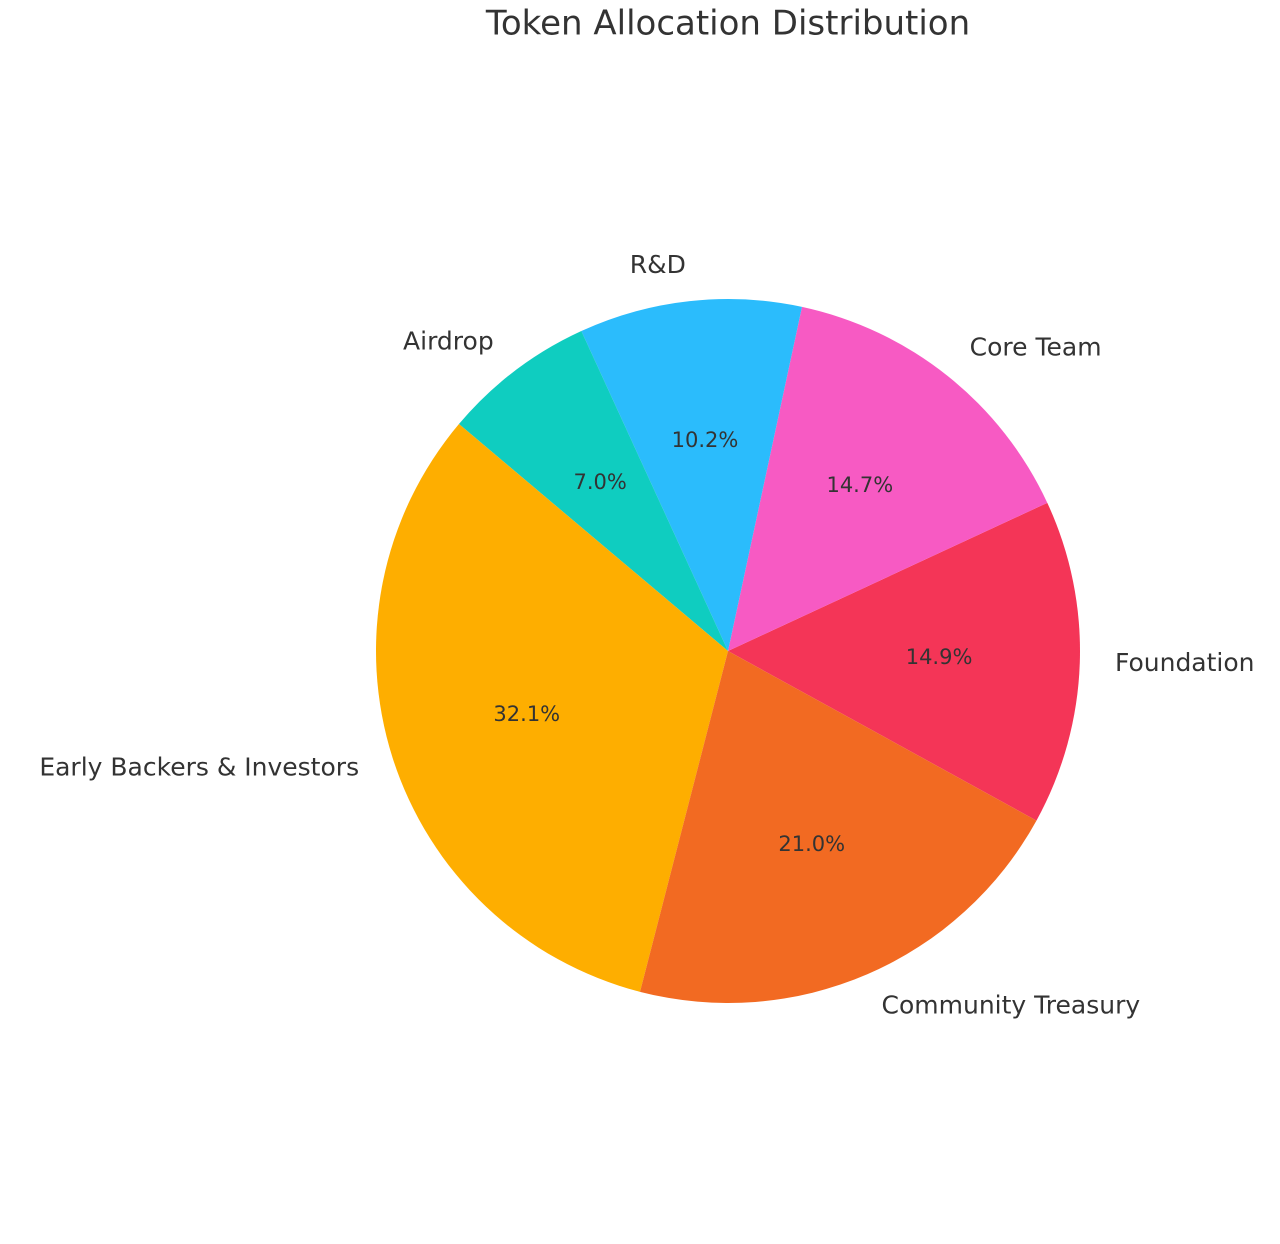 This screenshot has width=1280, height=1244. Describe the element at coordinates (939, 657) in the screenshot. I see `value-label: 14.9%` at that location.